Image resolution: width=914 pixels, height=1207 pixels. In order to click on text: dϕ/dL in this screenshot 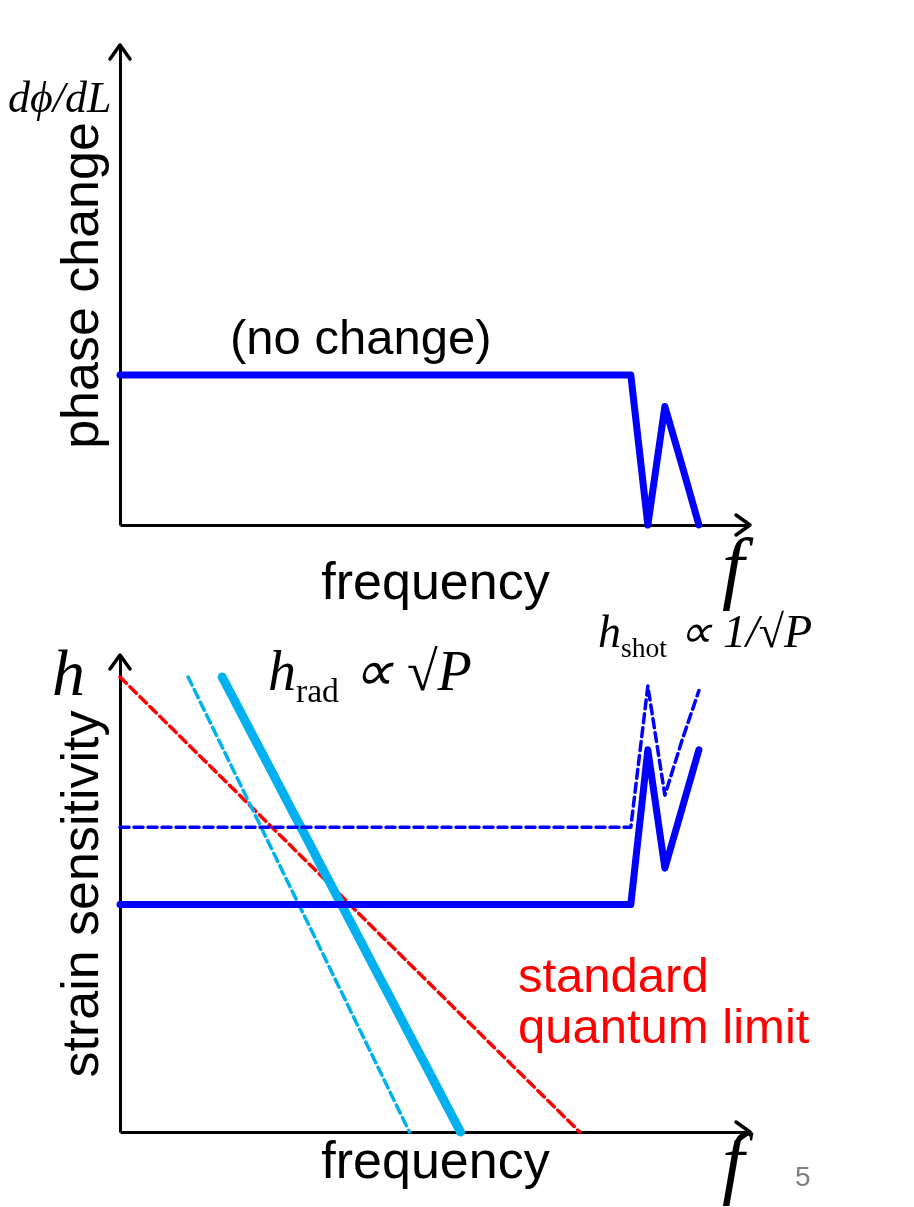, I will do `click(60, 97)`.